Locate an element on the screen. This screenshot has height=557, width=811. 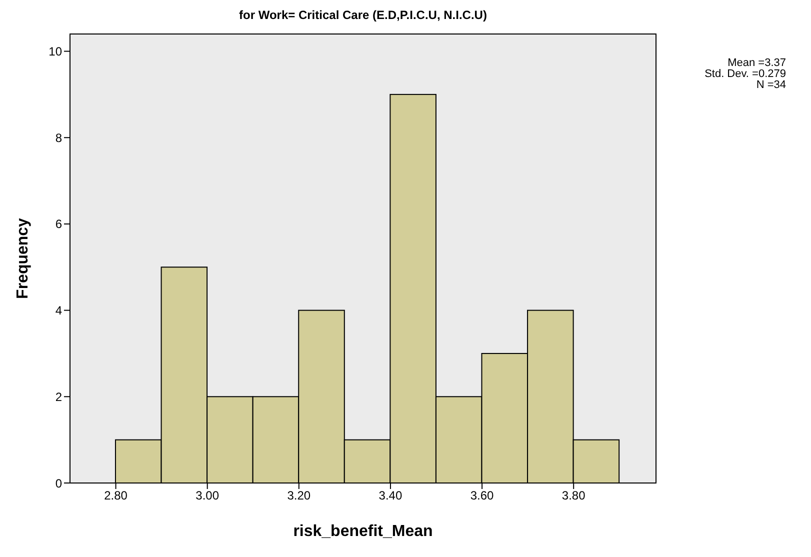
y-tick-label: 10 is located at coordinates (55, 51).